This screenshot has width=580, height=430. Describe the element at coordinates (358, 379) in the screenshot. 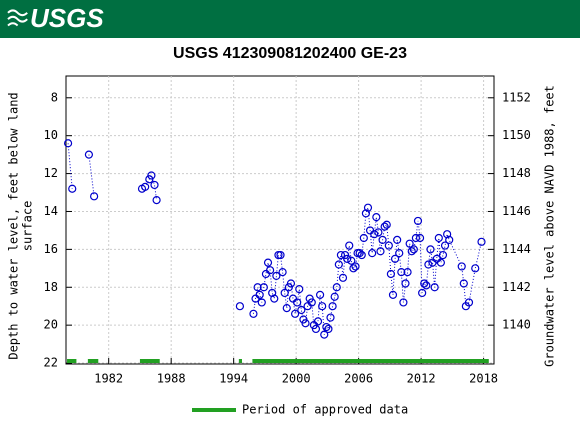

I see `x-tick-label: 2006` at that location.